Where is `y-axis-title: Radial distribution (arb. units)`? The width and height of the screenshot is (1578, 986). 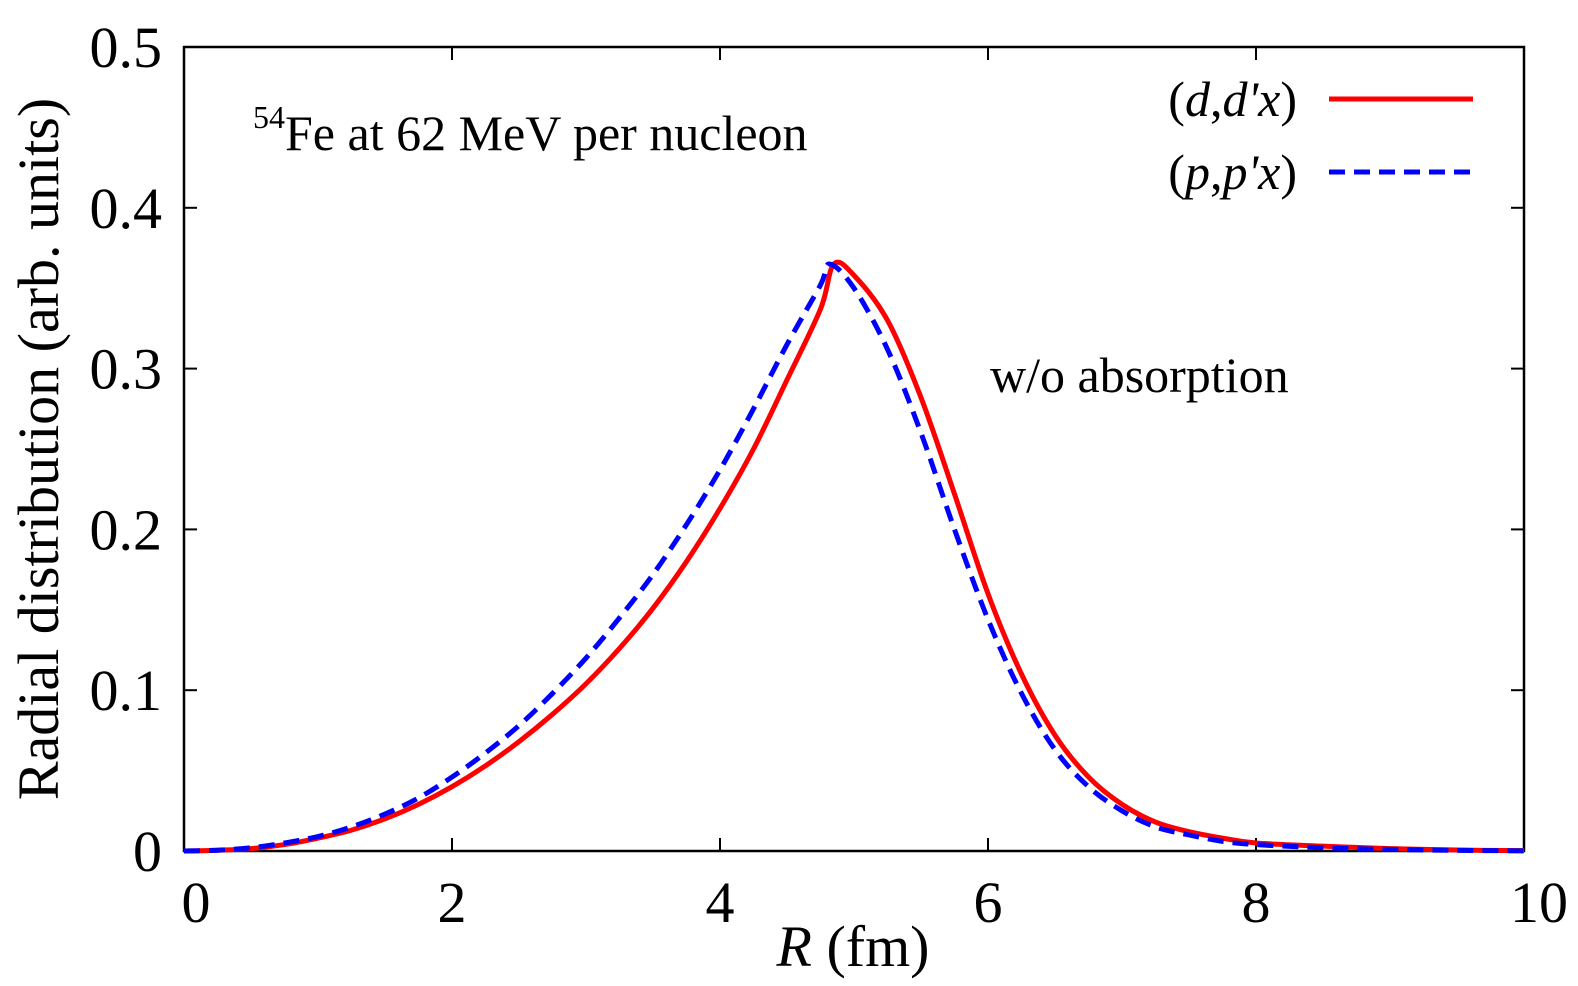
y-axis-title: Radial distribution (arb. units) is located at coordinates (38, 449).